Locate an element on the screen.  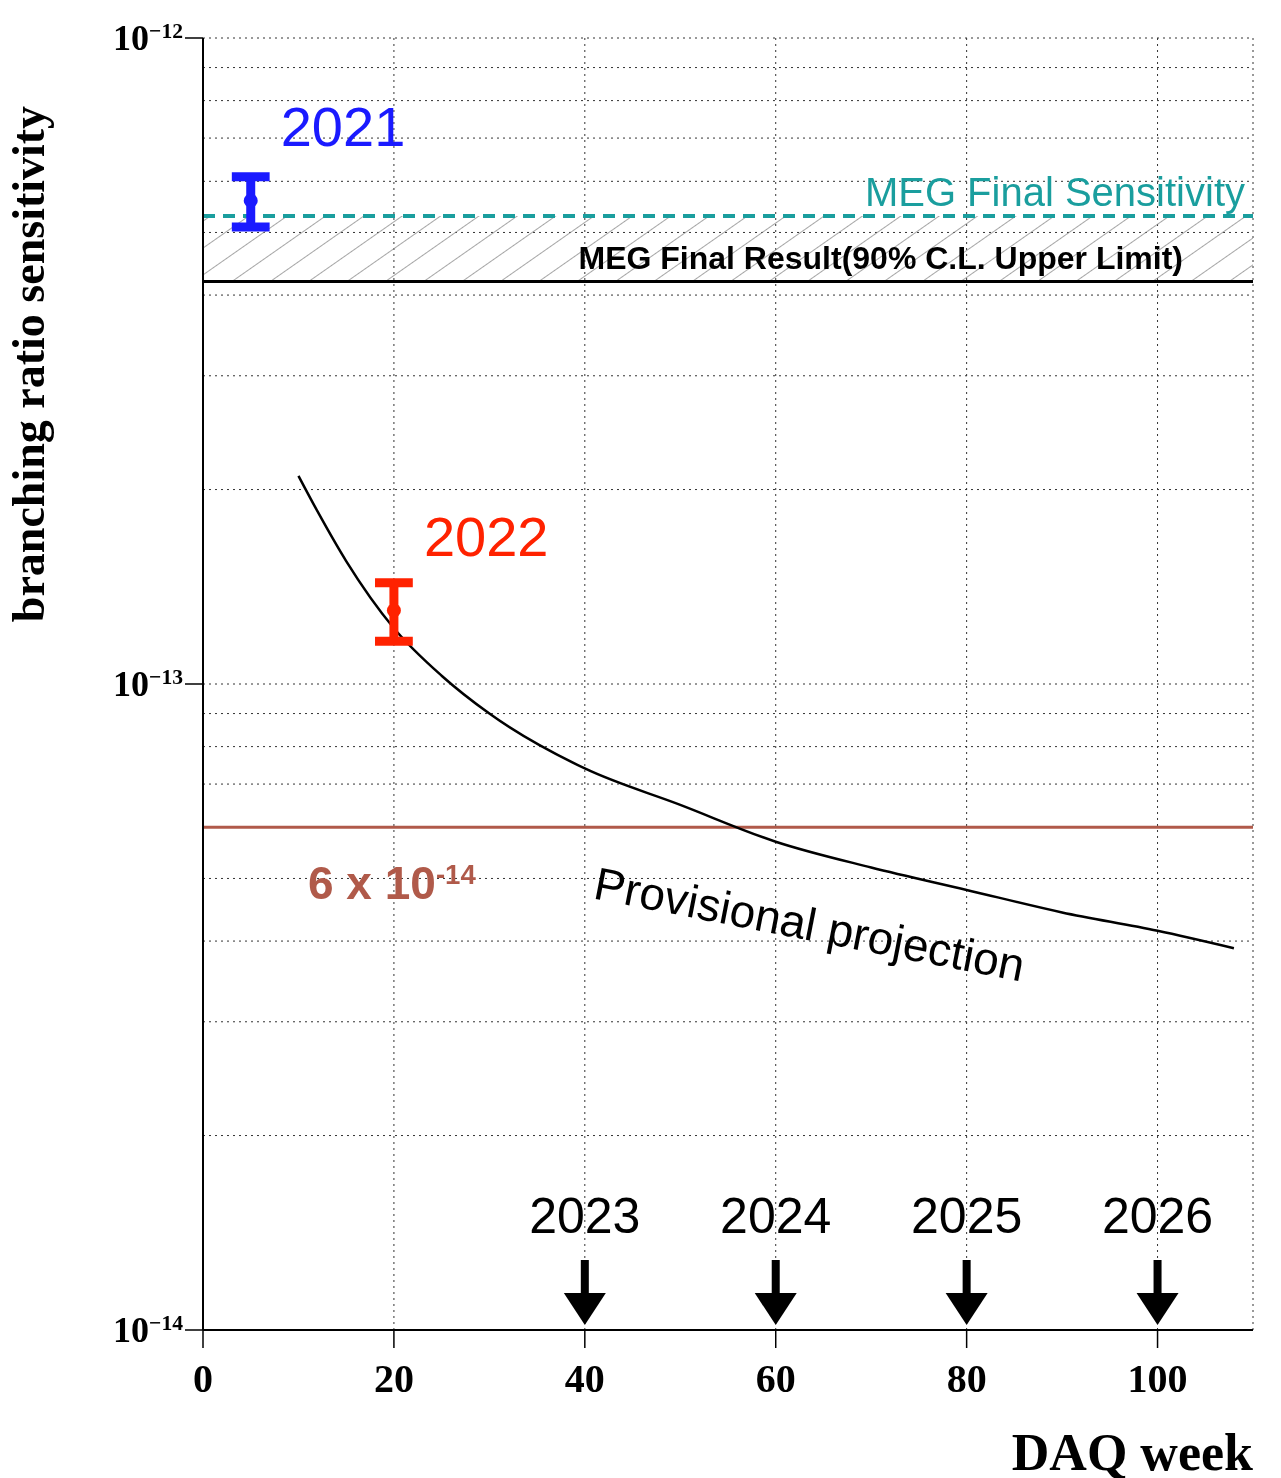
y-tick-label: 10$^{−14}$ is located at coordinates (148, 1330).